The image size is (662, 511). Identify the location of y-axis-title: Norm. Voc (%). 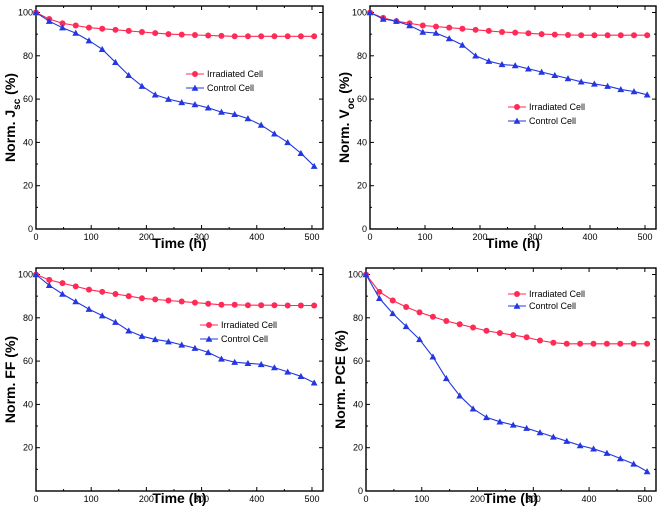
(346, 117).